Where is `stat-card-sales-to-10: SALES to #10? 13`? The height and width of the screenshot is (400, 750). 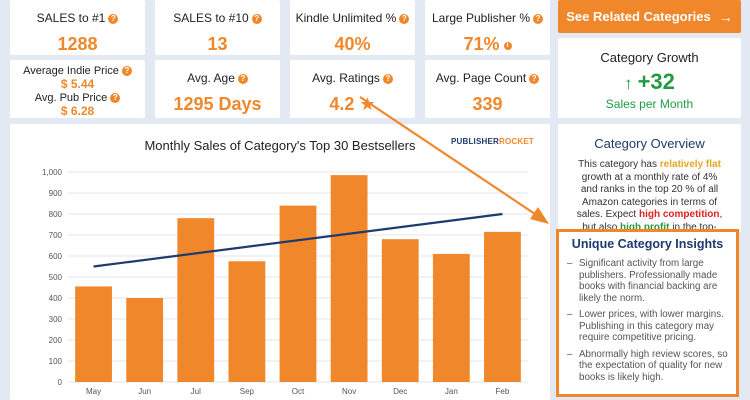 stat-card-sales-to-10: SALES to #10? 13 is located at coordinates (217, 27).